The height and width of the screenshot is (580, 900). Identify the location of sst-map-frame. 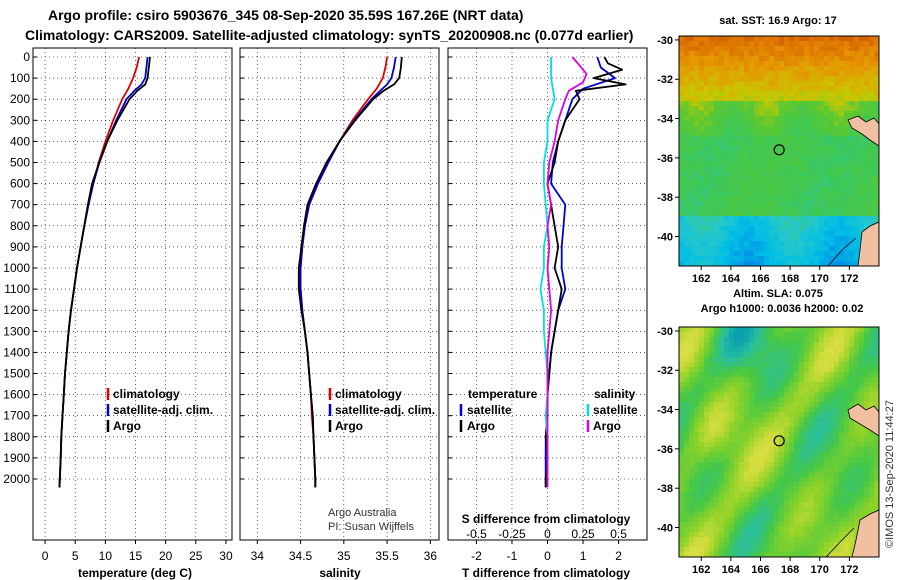
(779, 151).